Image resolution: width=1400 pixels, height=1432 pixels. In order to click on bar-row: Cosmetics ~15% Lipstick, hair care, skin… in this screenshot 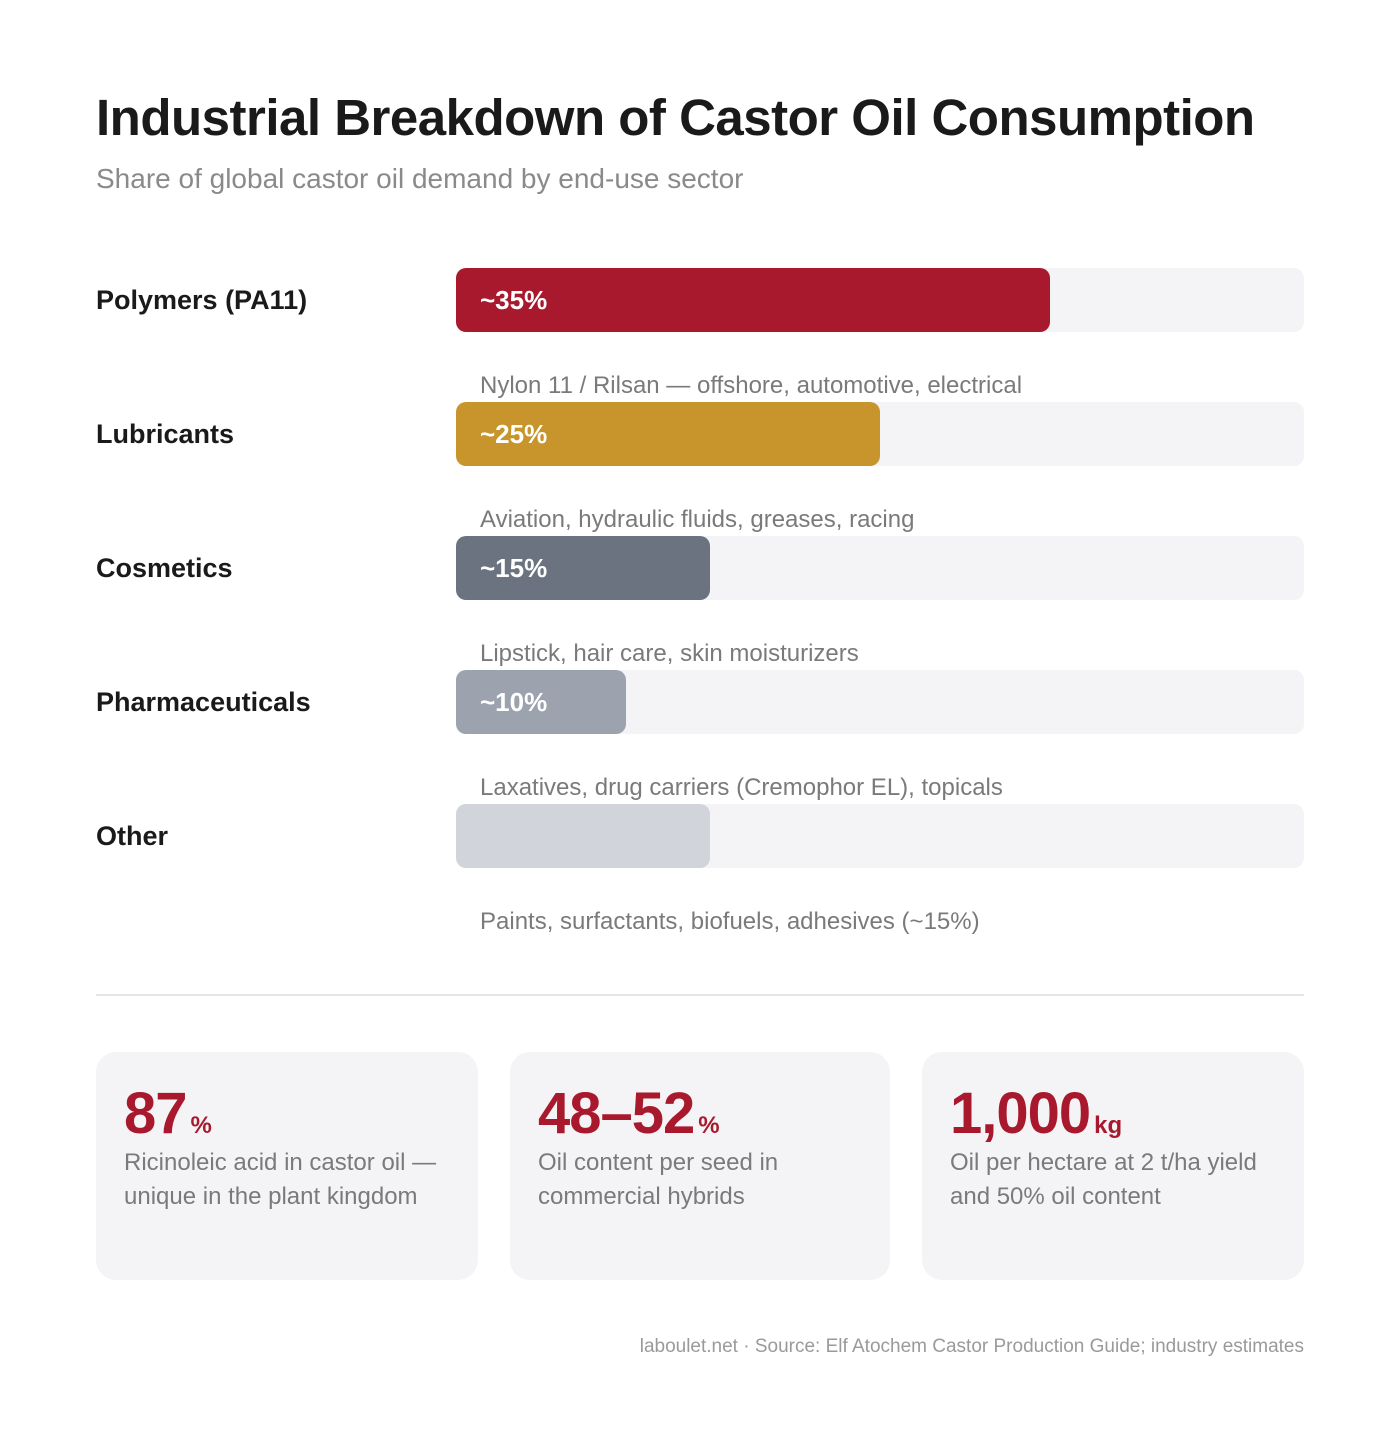, I will do `click(700, 603)`.